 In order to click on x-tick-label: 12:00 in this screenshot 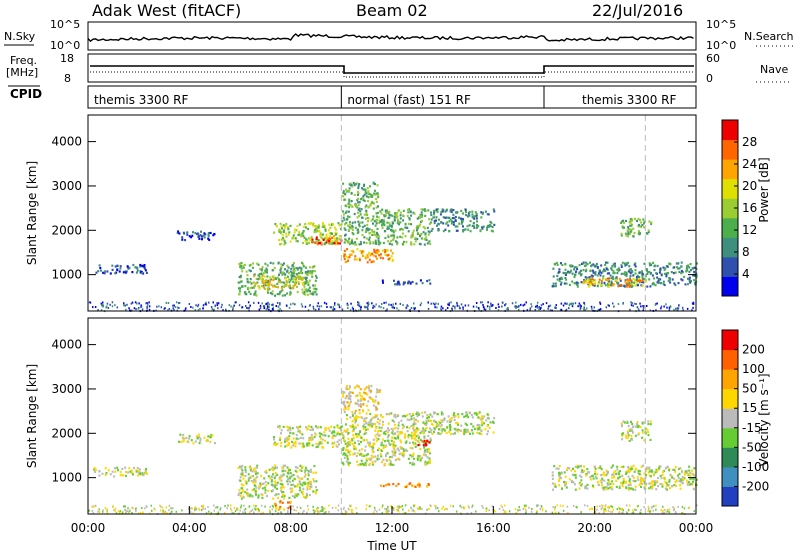, I will do `click(392, 528)`.